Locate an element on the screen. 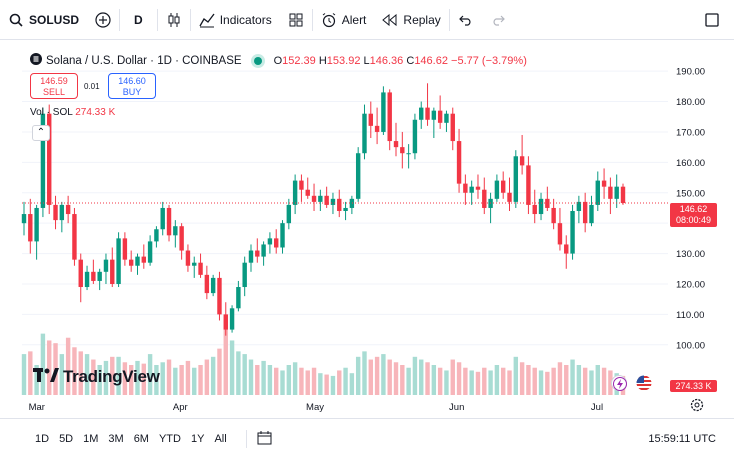 The image size is (734, 459). compare-button is located at coordinates (103, 20).